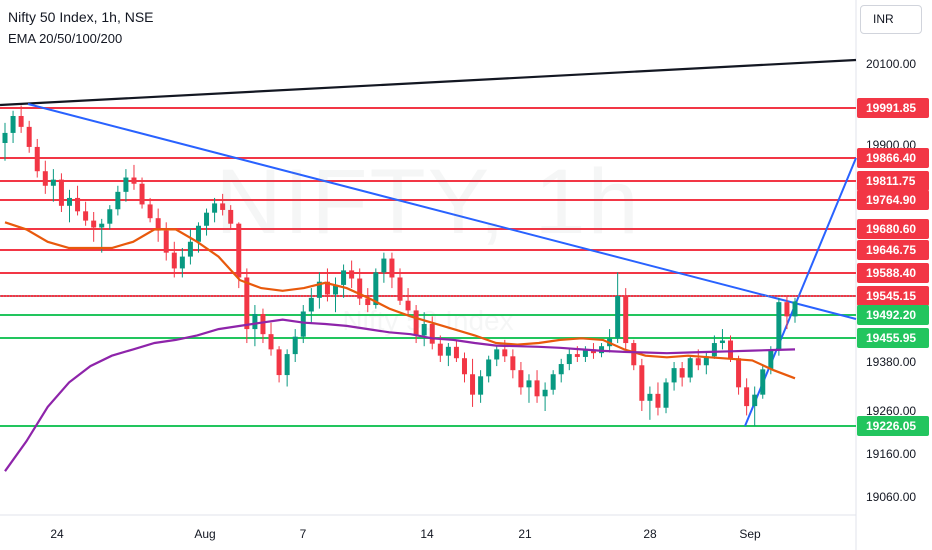 Image resolution: width=932 pixels, height=550 pixels. What do you see at coordinates (405, 534) in the screenshot?
I see `time-axis: 24 Aug 7 14 21 28 Sep` at bounding box center [405, 534].